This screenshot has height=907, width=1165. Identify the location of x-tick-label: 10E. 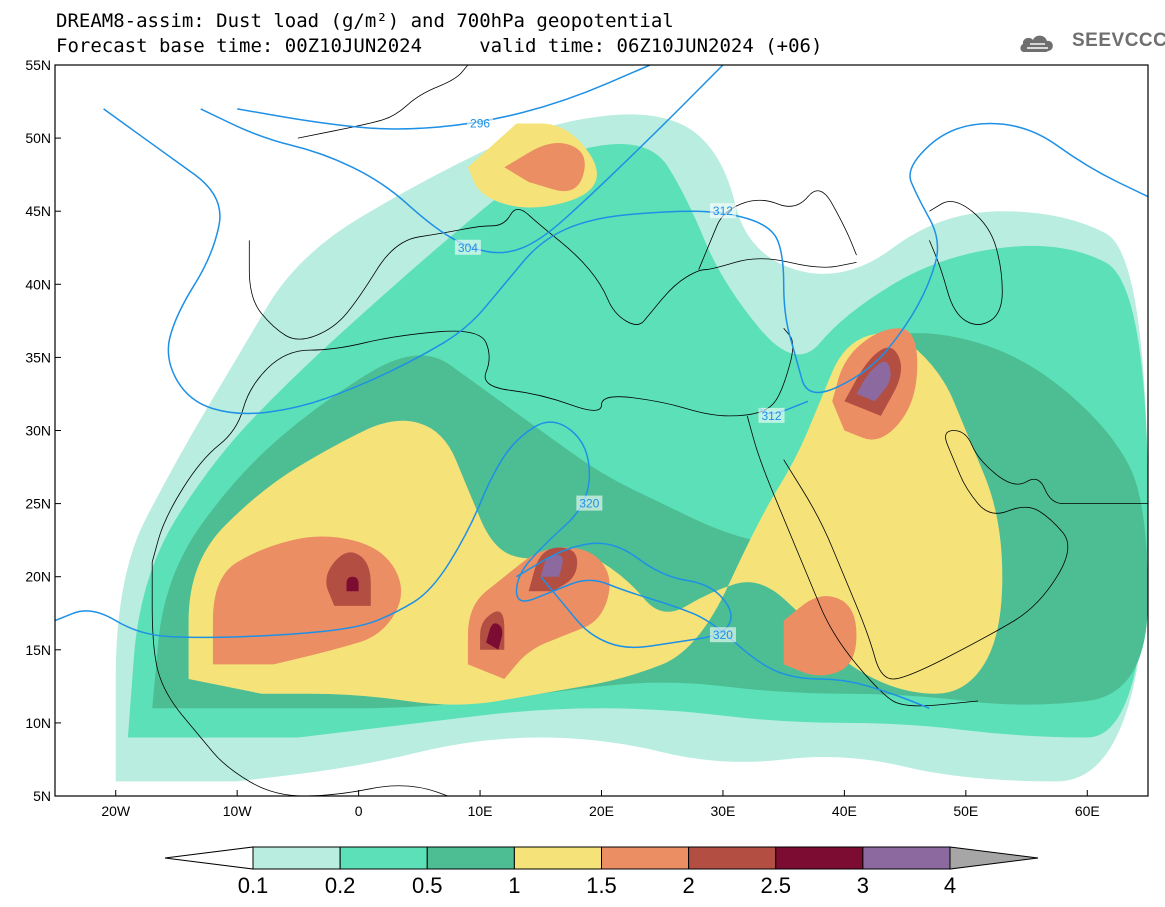
(480, 811).